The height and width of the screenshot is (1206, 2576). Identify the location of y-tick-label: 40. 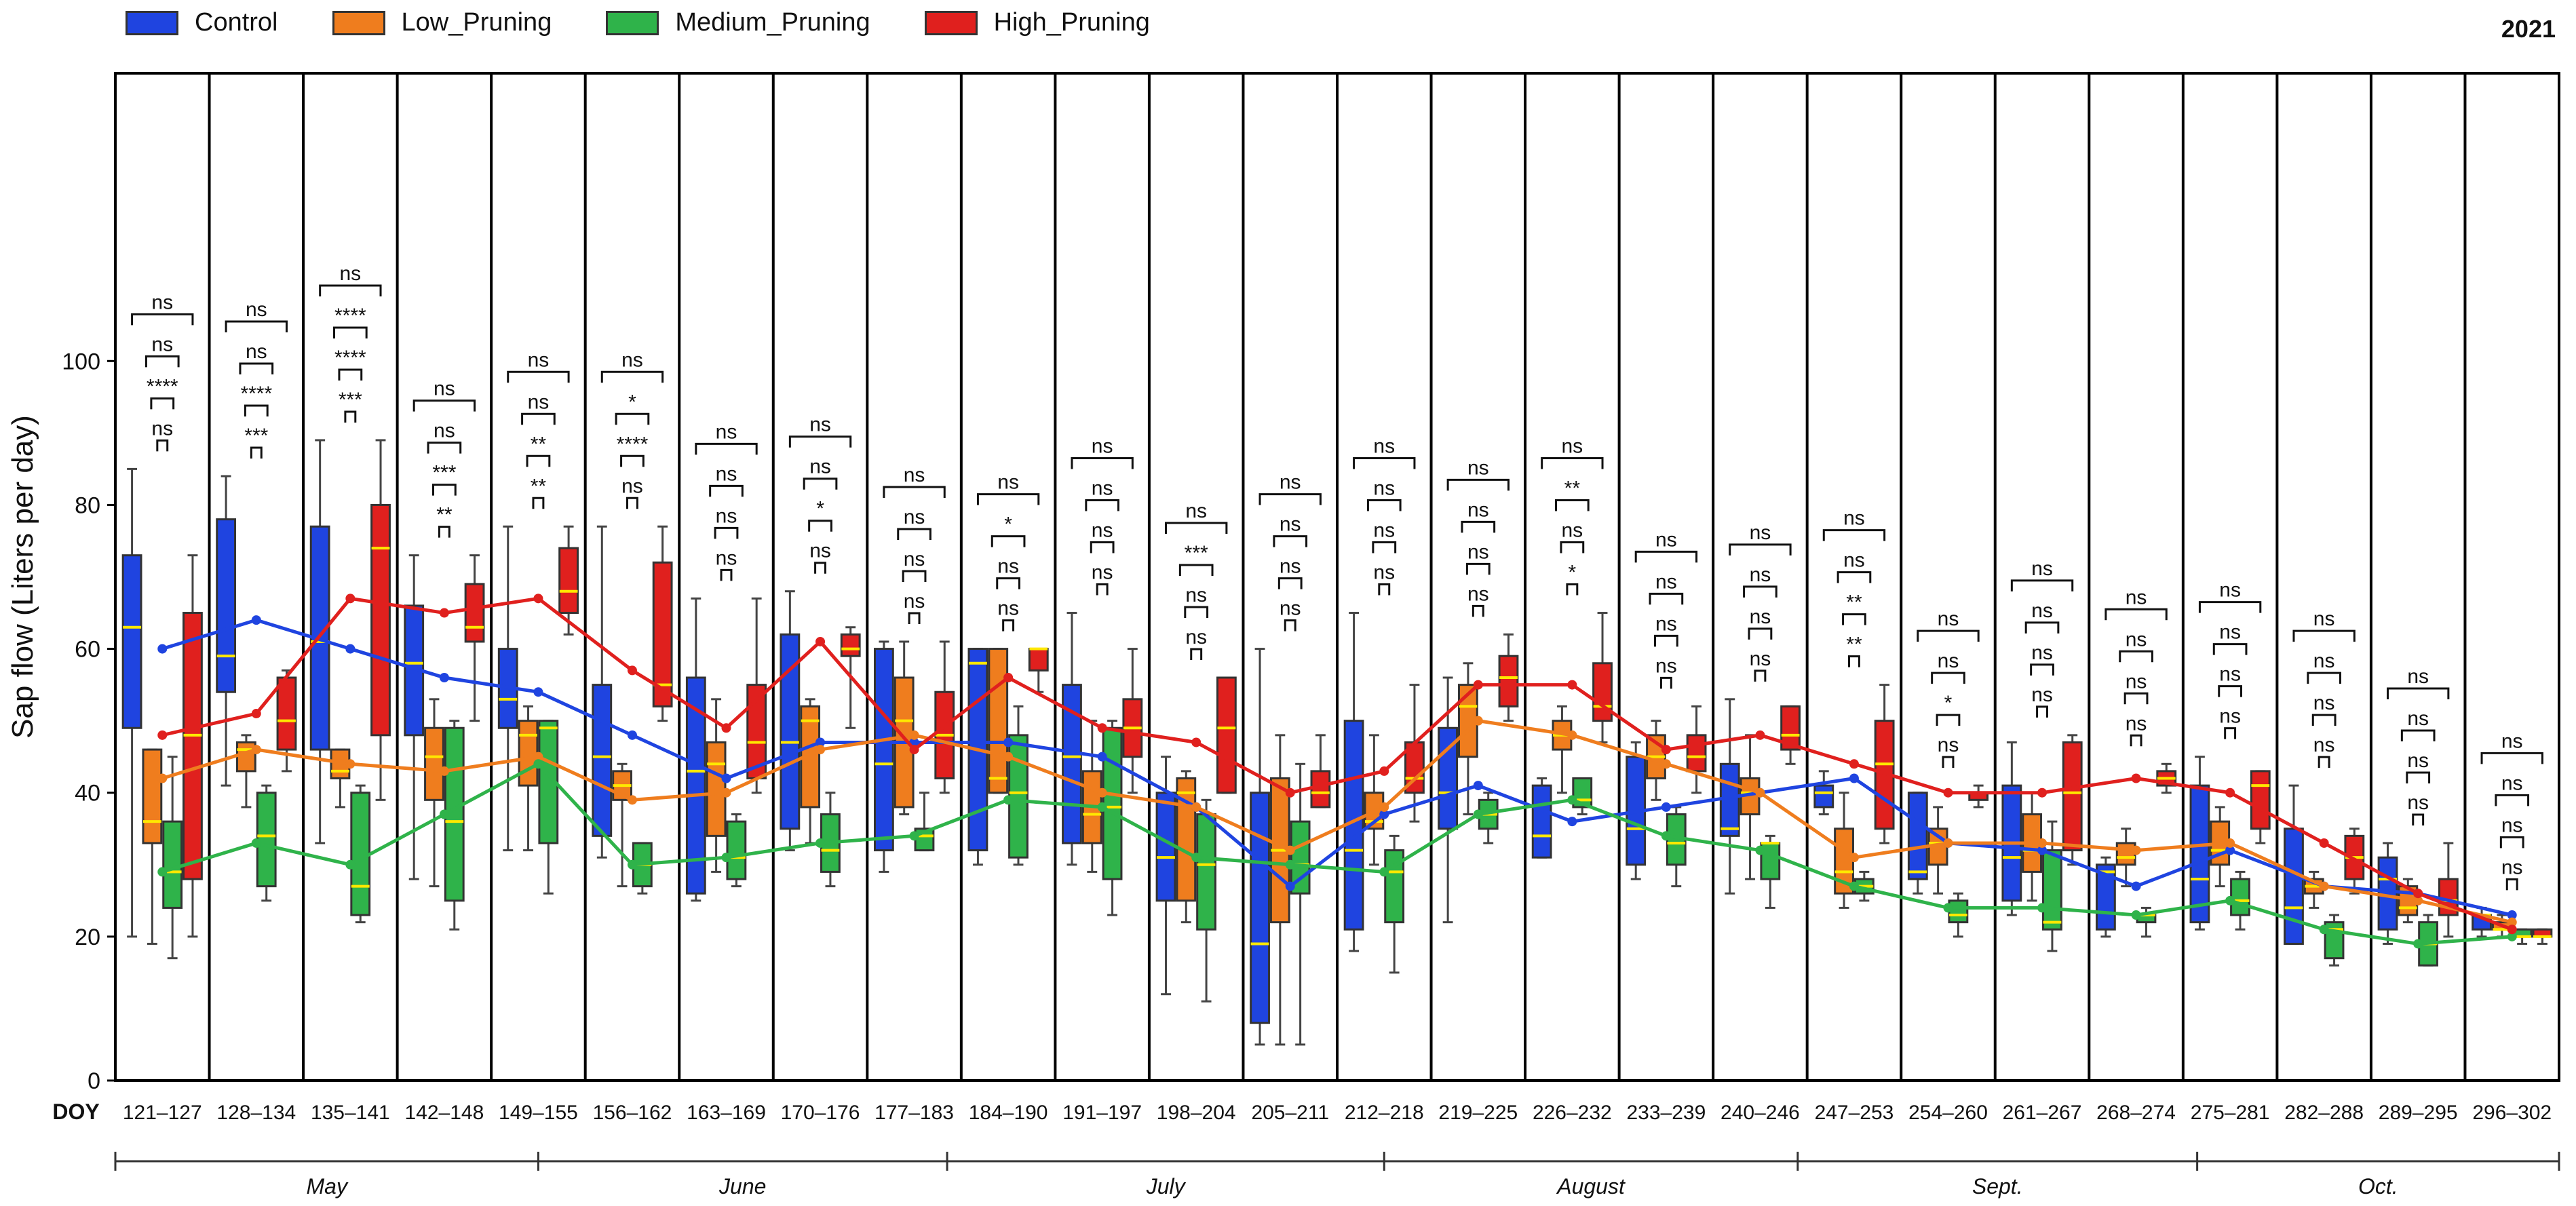
(88, 793).